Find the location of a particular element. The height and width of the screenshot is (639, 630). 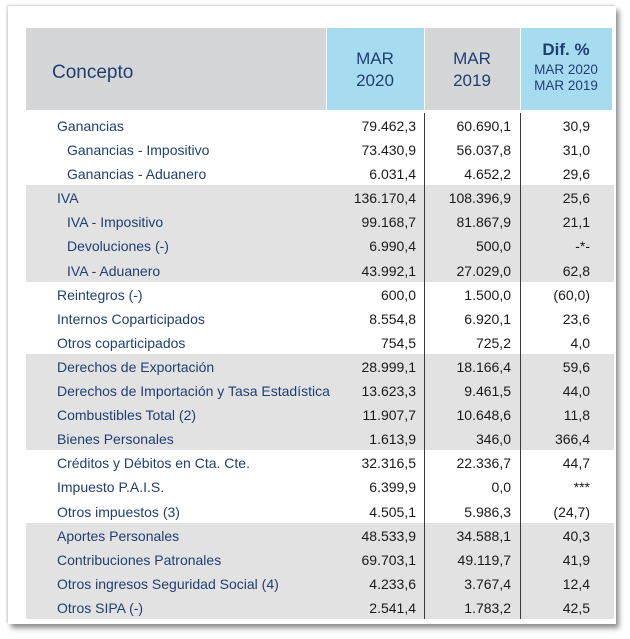

row-concept-label: Ganancias - Aduanero is located at coordinates (137, 174).